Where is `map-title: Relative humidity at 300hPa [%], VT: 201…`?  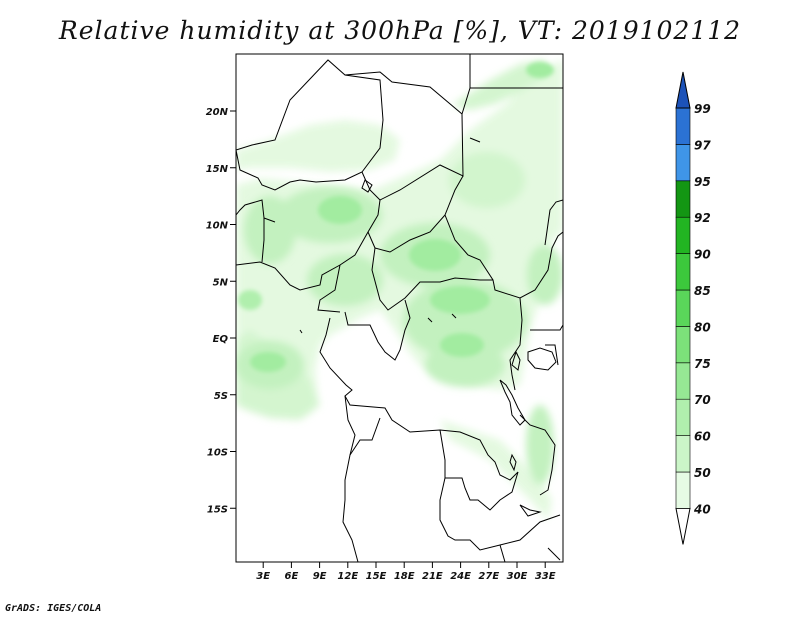 map-title: Relative humidity at 300hPa [%], VT: 201… is located at coordinates (400, 30).